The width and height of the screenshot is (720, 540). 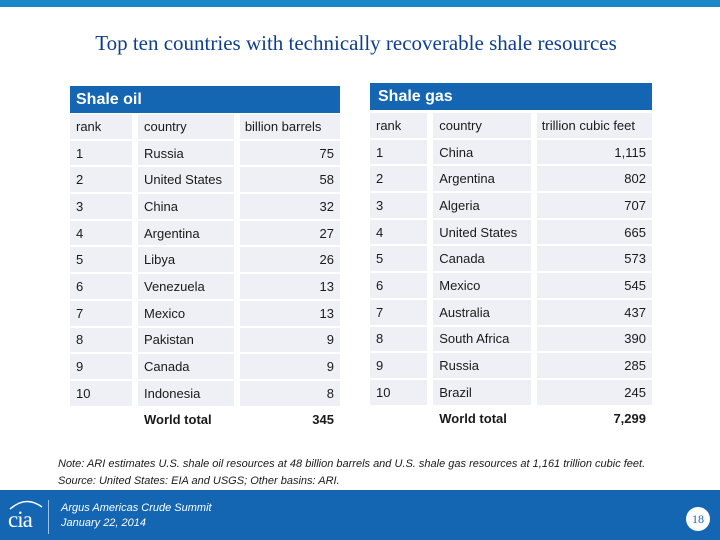 What do you see at coordinates (594, 285) in the screenshot?
I see `value-cell: 545` at bounding box center [594, 285].